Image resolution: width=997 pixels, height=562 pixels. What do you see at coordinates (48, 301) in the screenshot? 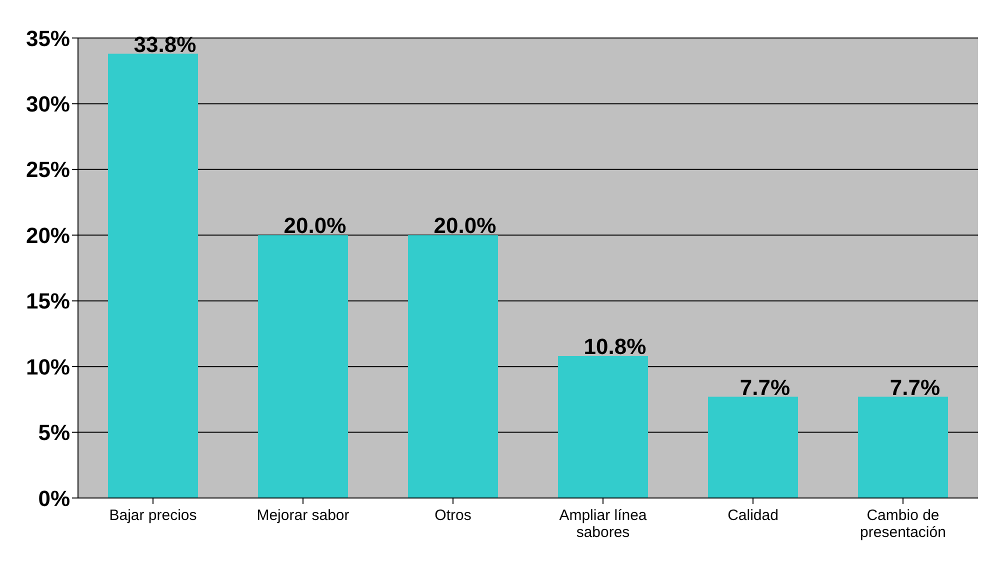
I see `y-tick-label: 15%` at bounding box center [48, 301].